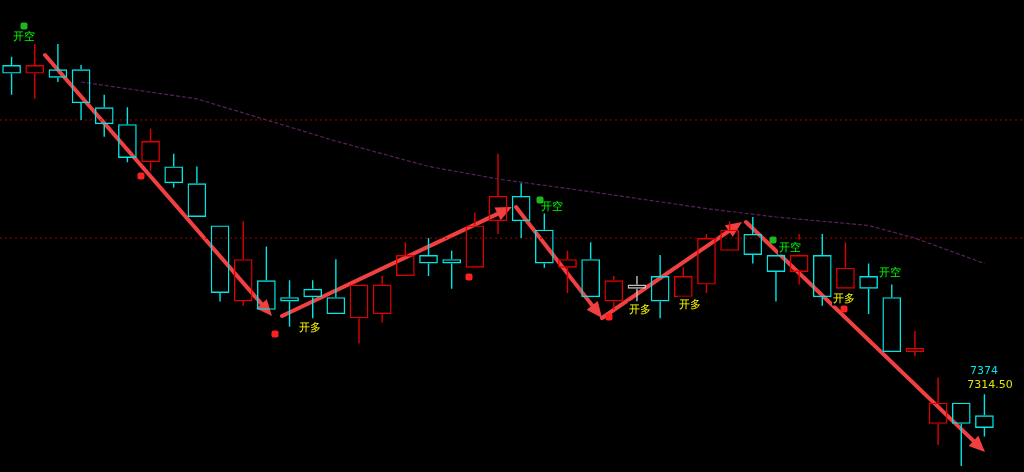 This screenshot has width=1024, height=472. I want to click on annotation: 7374, so click(984, 370).